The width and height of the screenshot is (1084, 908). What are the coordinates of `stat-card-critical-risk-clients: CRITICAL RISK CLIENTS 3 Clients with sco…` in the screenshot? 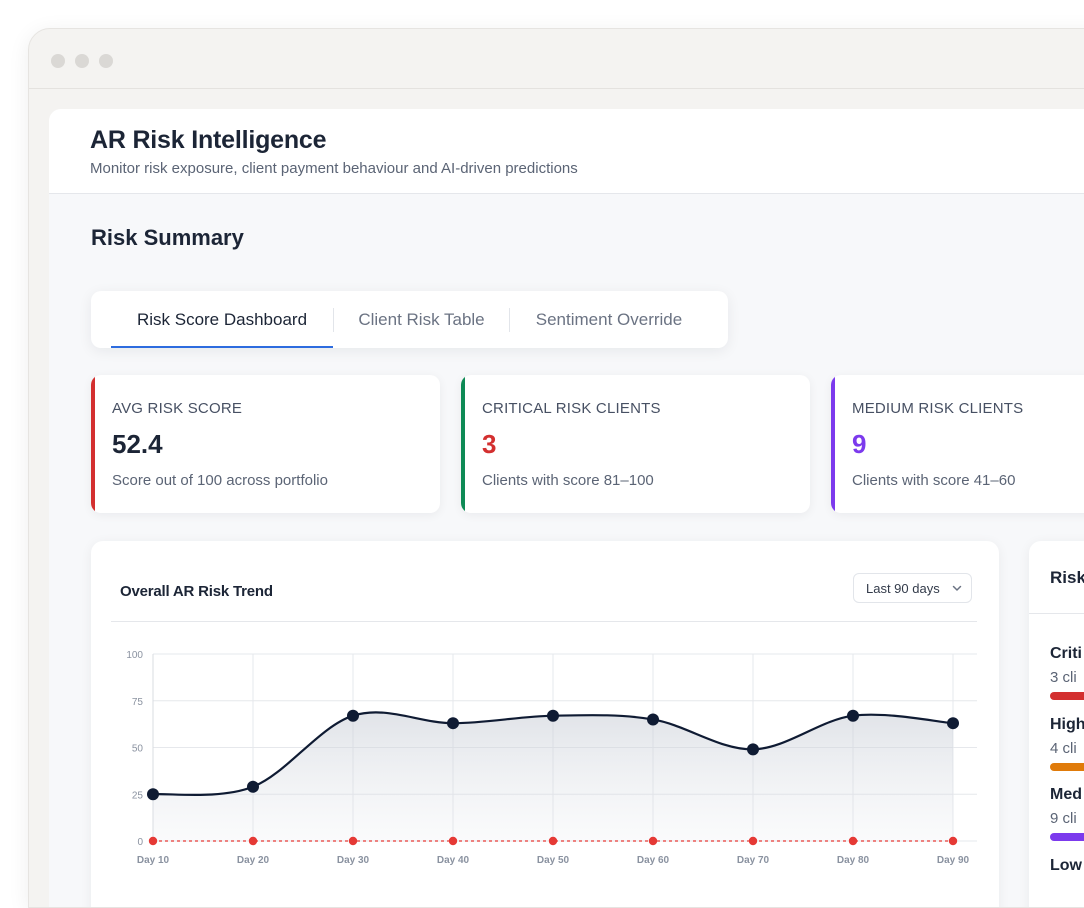 It's located at (635, 444).